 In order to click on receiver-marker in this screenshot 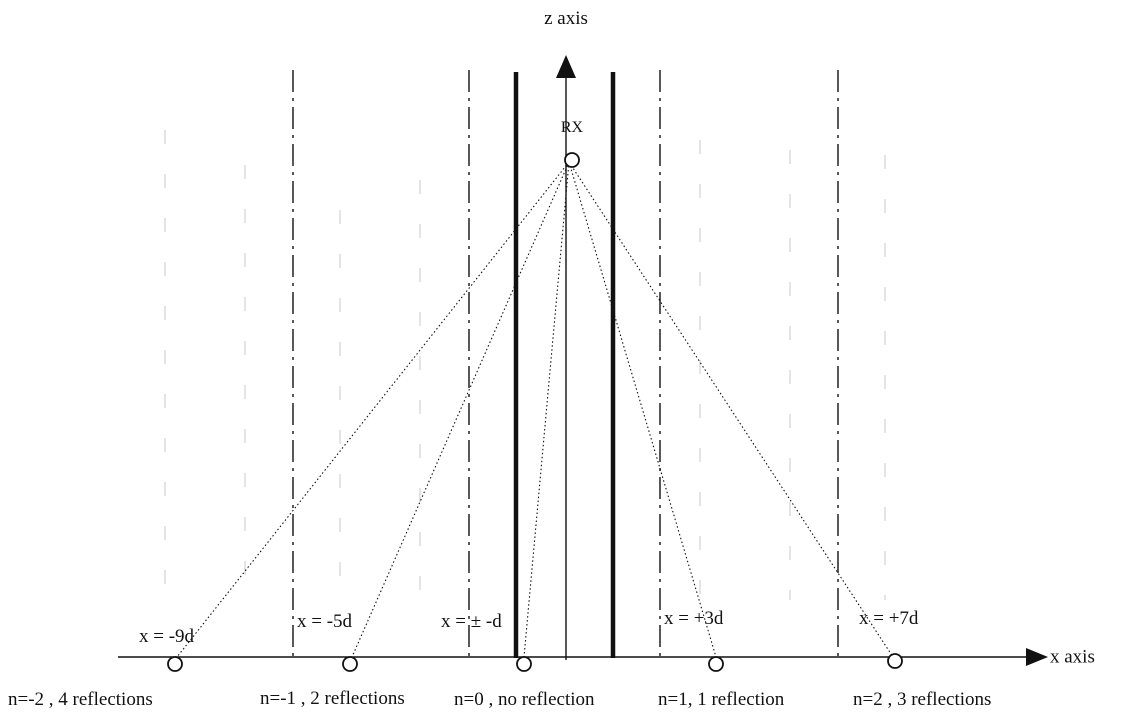, I will do `click(572, 160)`.